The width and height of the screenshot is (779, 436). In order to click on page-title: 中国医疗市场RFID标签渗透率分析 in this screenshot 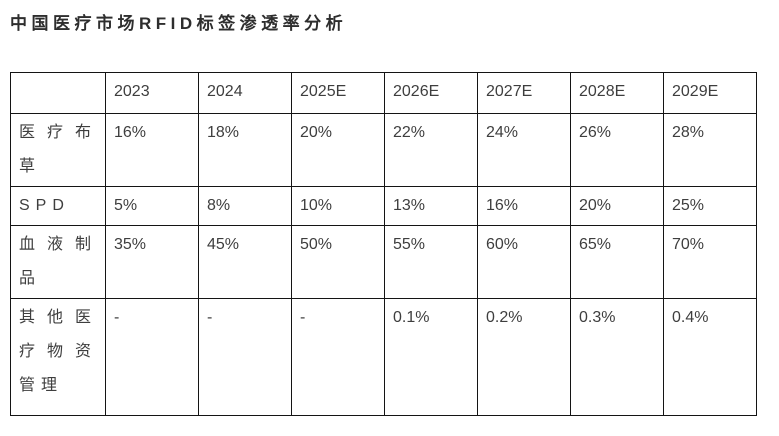, I will do `click(179, 23)`.